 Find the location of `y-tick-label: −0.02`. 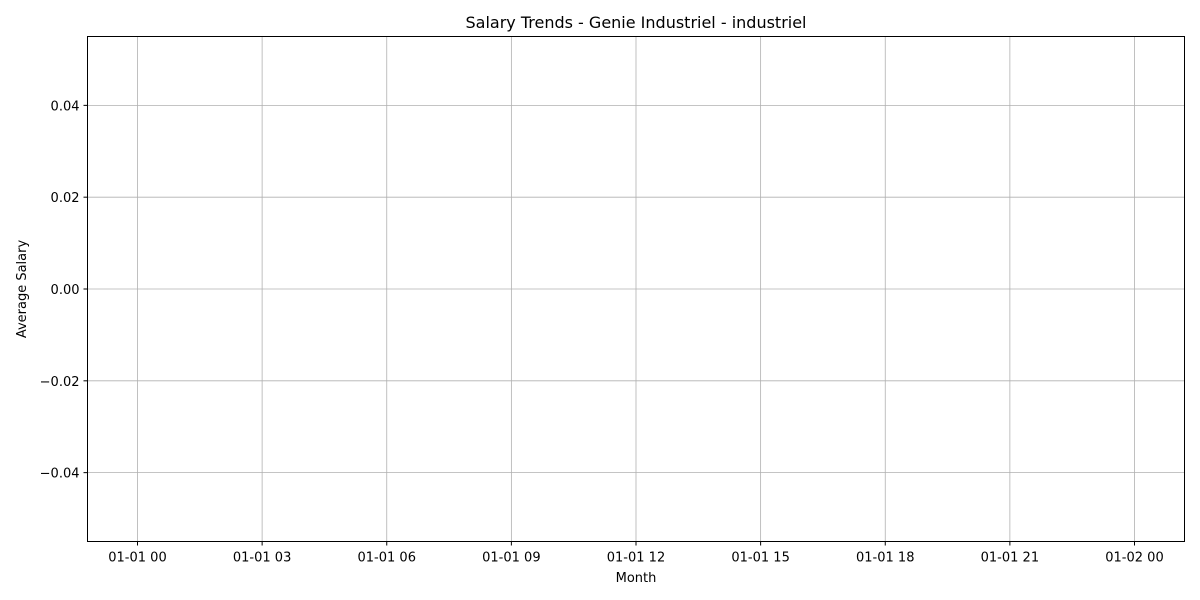

y-tick-label: −0.02 is located at coordinates (60, 382).